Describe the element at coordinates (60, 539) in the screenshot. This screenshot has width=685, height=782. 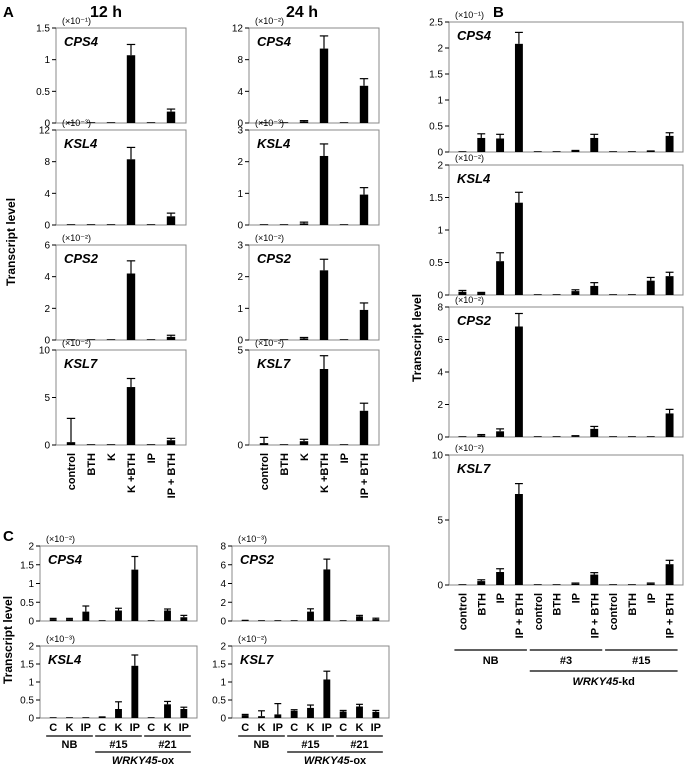
I see `panel-c-cps4-scale: (×10⁻²)` at that location.